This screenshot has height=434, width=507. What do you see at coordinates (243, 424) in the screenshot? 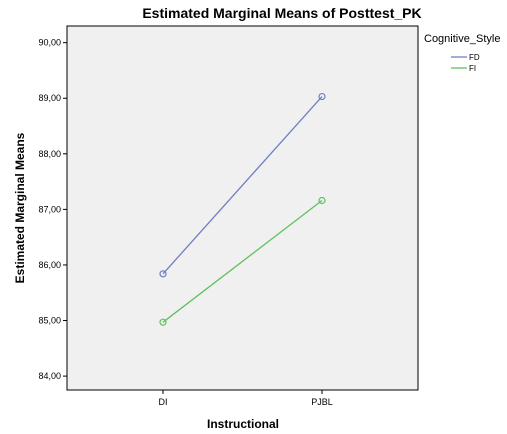
I see `x-axis-title: Instructional` at bounding box center [243, 424].